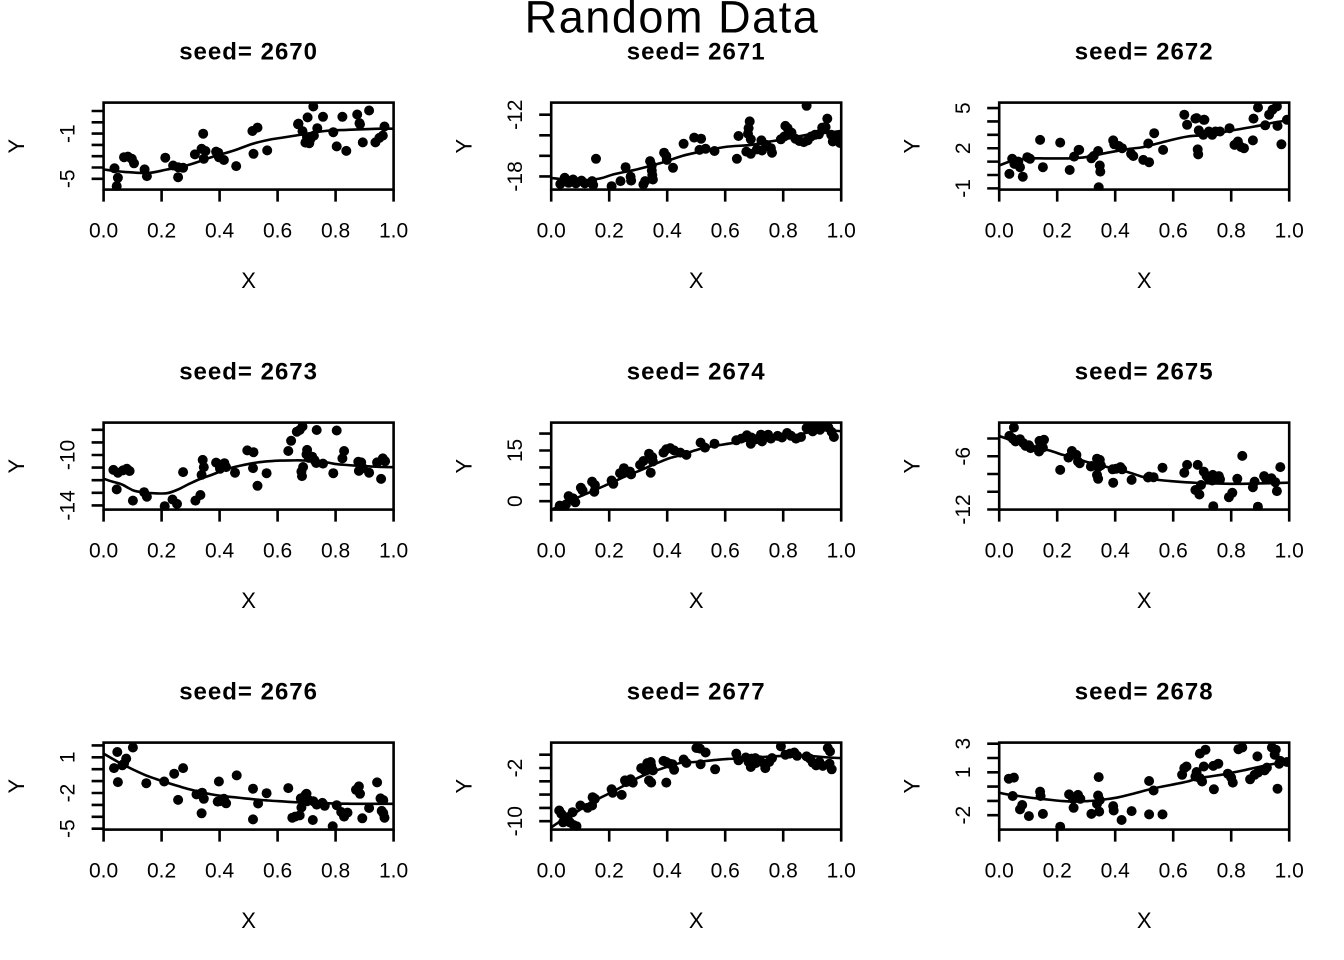 Image resolution: width=1344 pixels, height=960 pixels. Describe the element at coordinates (515, 501) in the screenshot. I see `svg-text: 0` at that location.